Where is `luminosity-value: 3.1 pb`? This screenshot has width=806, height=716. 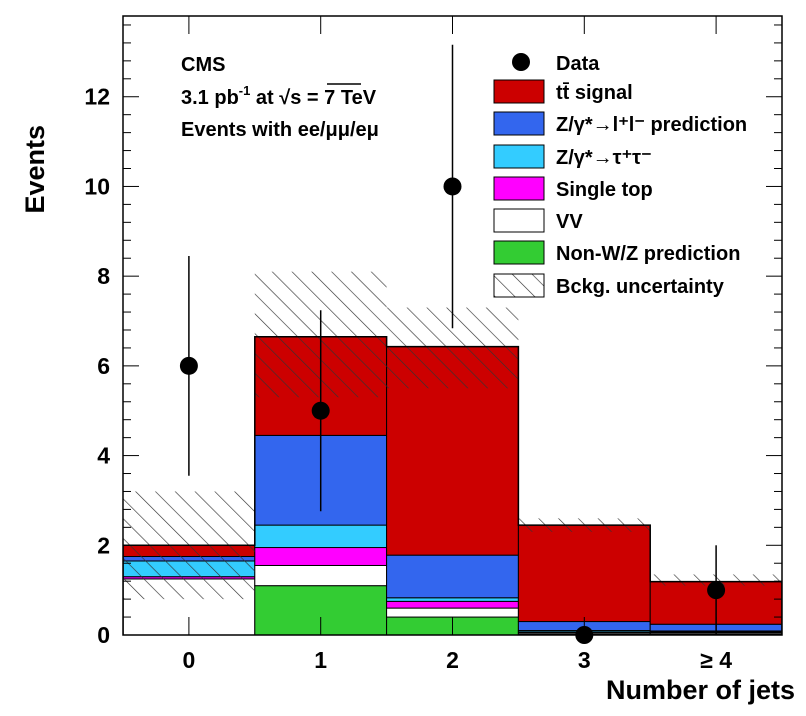 luminosity-value: 3.1 pb is located at coordinates (210, 98).